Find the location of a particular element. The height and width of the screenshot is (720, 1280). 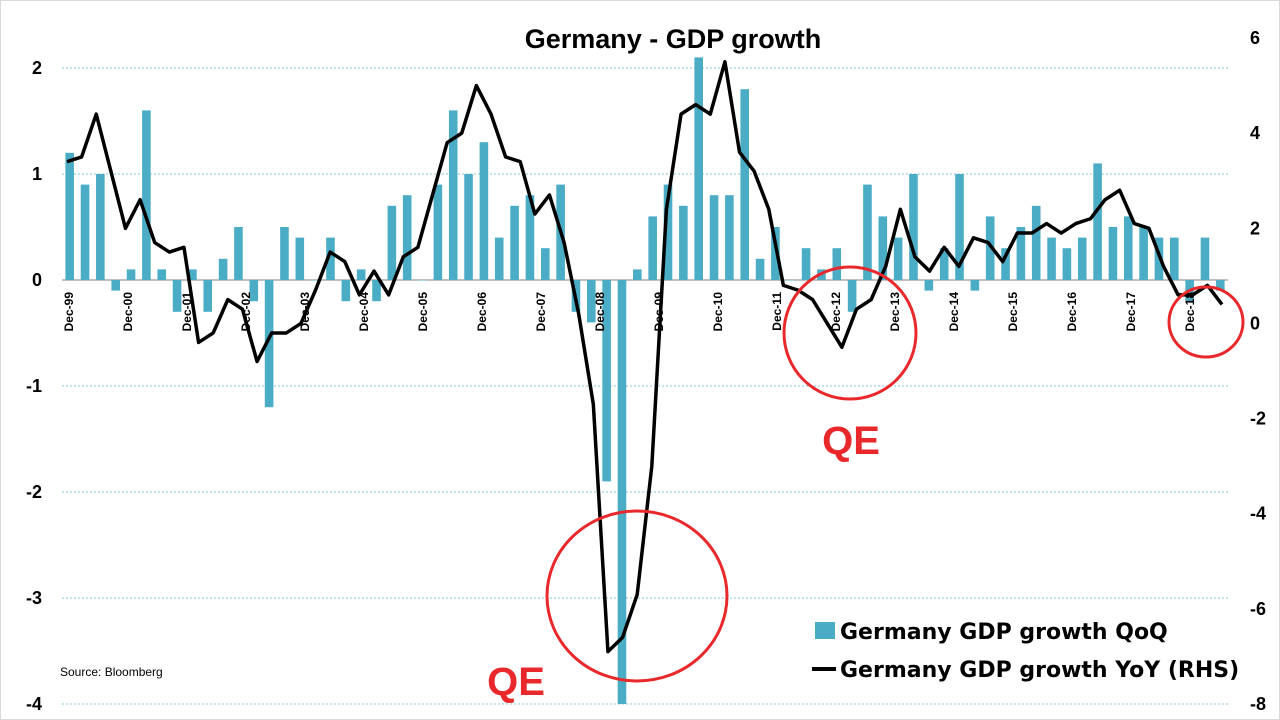

right-y-axis: 6 4 2 0 -2 -4 -6 -8 is located at coordinates (1258, 371).